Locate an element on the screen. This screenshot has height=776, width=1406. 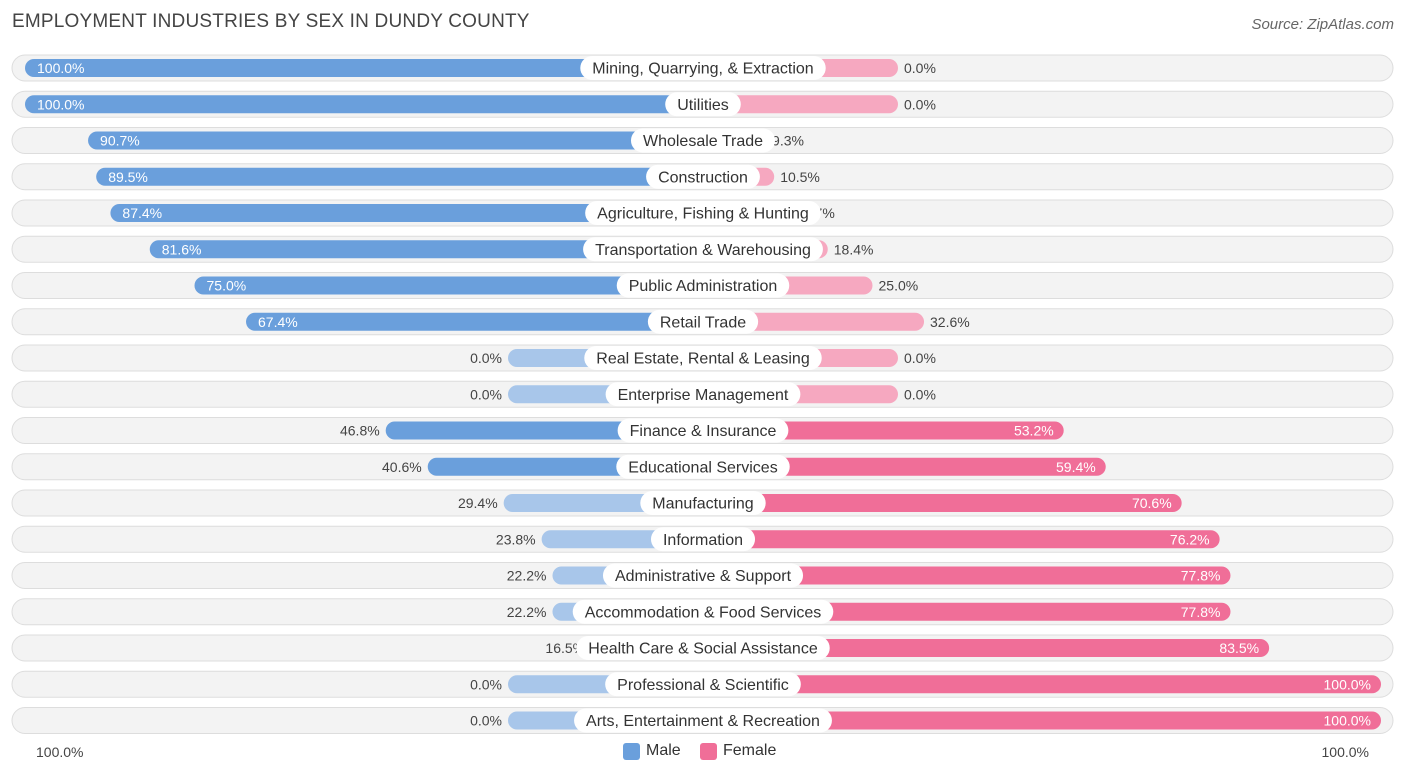
female-value-label: 59.4% is located at coordinates (1076, 467).